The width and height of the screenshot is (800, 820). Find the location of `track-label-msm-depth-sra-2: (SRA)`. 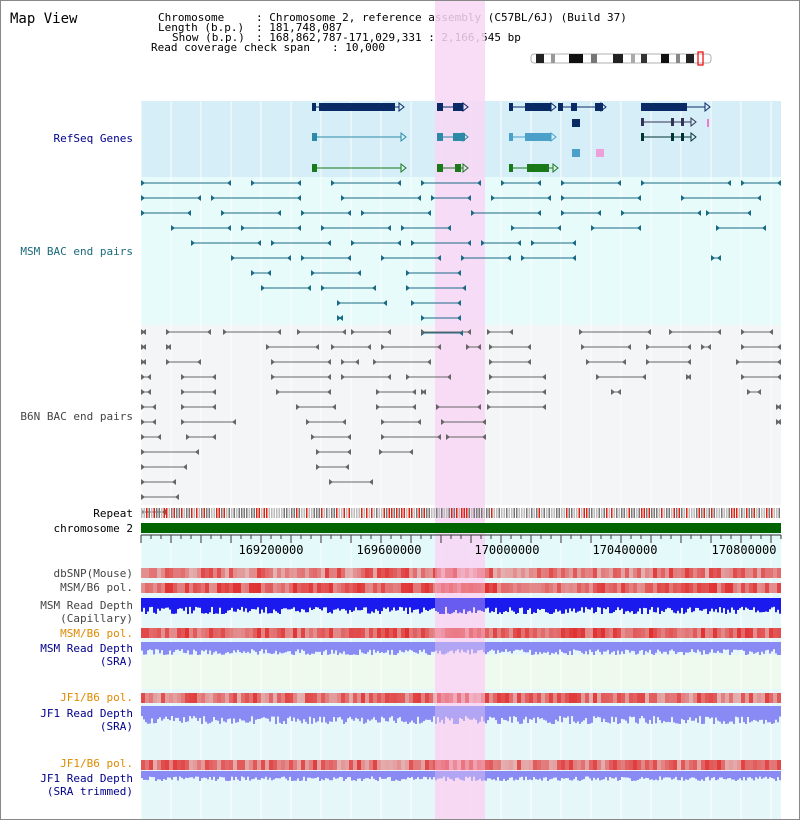

track-label-msm-depth-sra-2: (SRA) is located at coordinates (116, 661).